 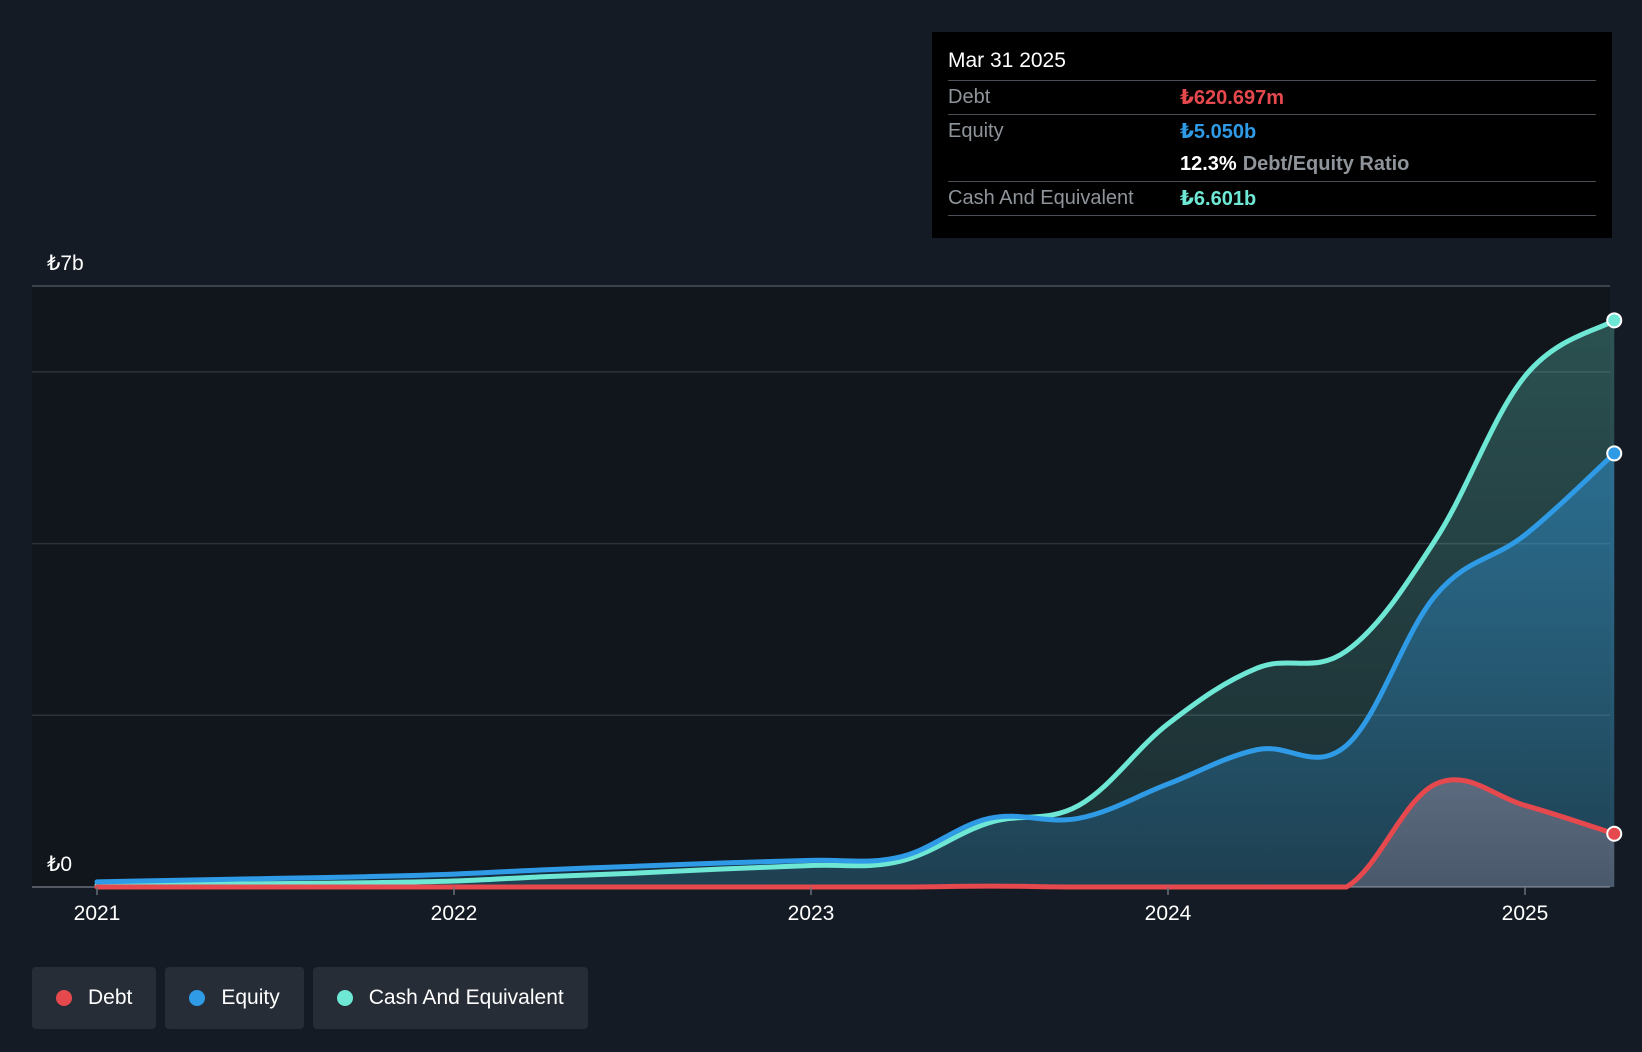 I want to click on x-tick-label: 2021, so click(x=97, y=913).